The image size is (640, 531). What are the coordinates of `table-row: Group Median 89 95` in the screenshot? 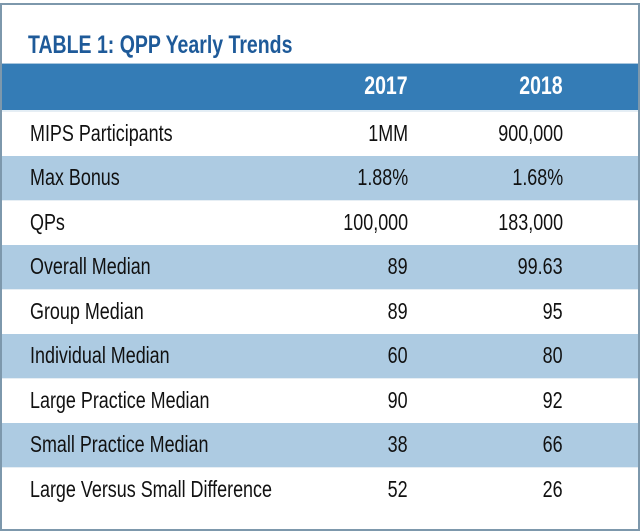 It's located at (320, 311).